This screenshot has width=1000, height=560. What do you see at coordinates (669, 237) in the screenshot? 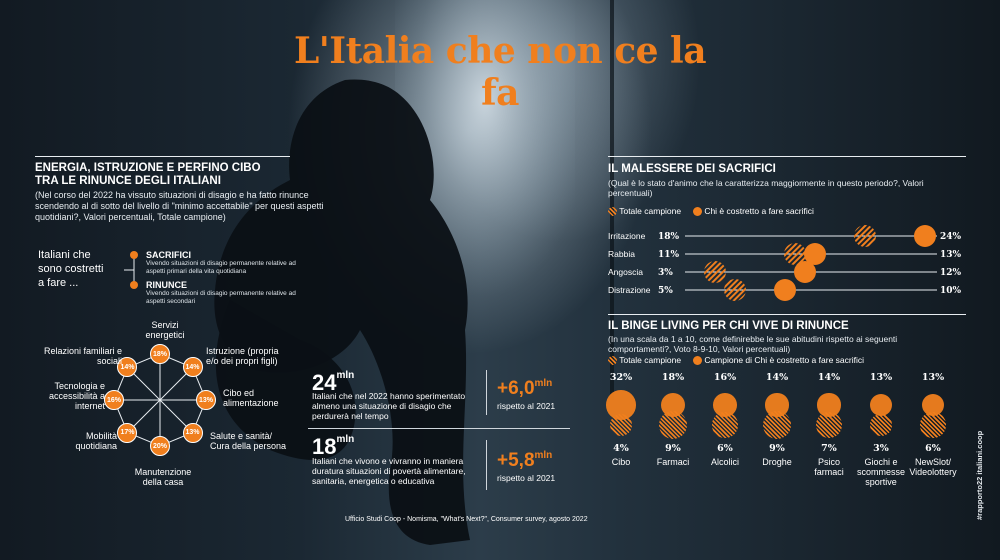
I see `malessere-total-value: 18%` at bounding box center [669, 237].